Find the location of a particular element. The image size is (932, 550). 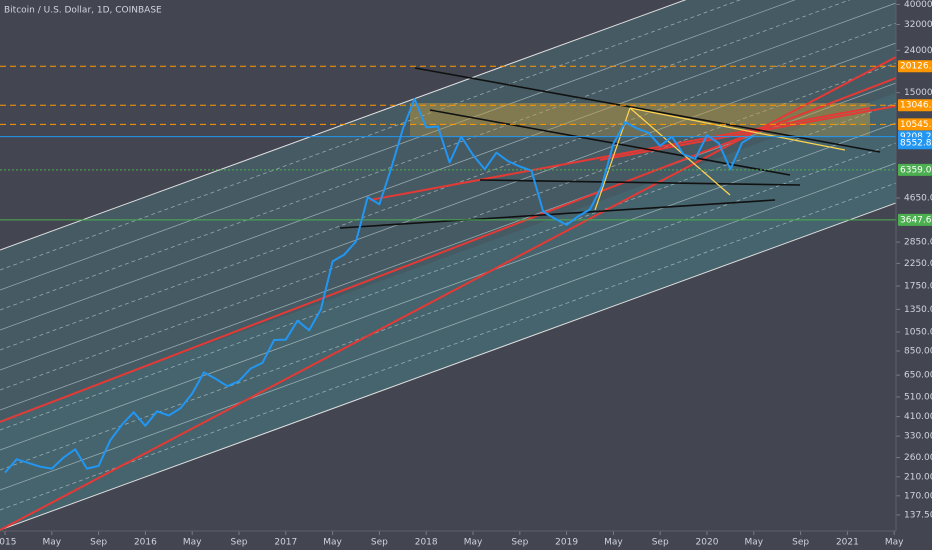

y-tick-label: 850.00 is located at coordinates (918, 351).